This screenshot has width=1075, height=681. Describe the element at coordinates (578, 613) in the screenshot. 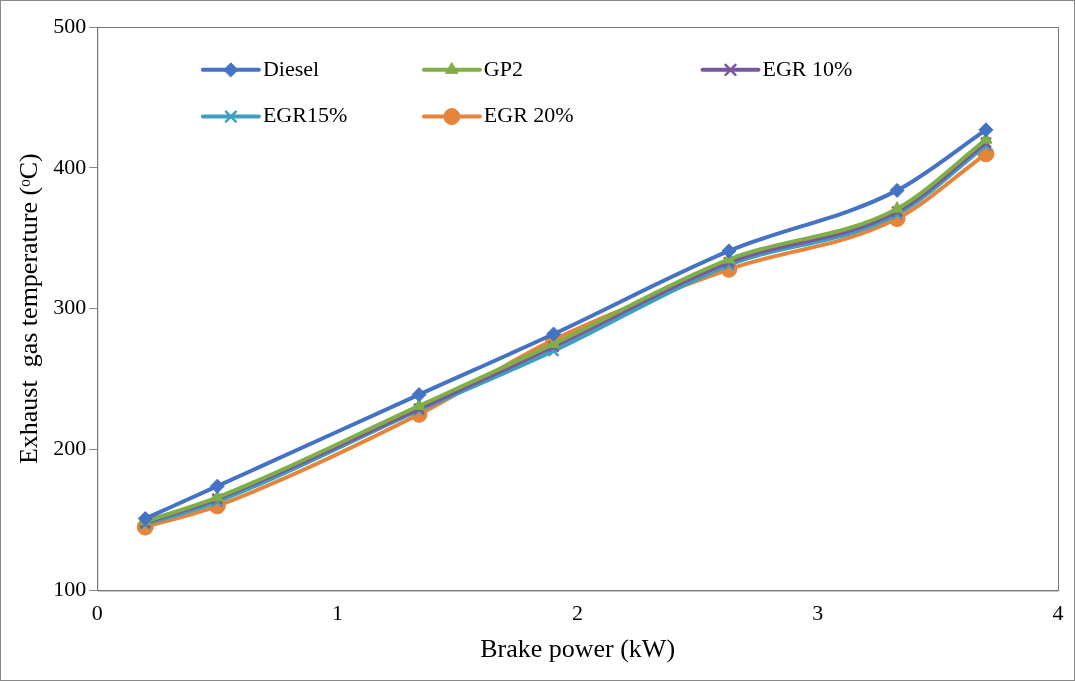

I see `x-tick-label: 2` at that location.